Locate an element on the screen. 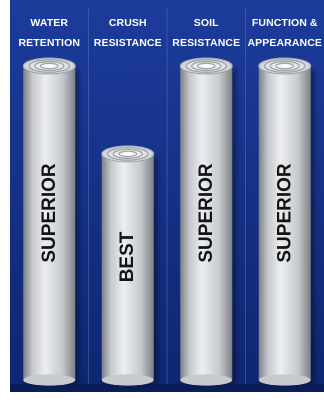  category-header-line1: CRUSH is located at coordinates (128, 23).